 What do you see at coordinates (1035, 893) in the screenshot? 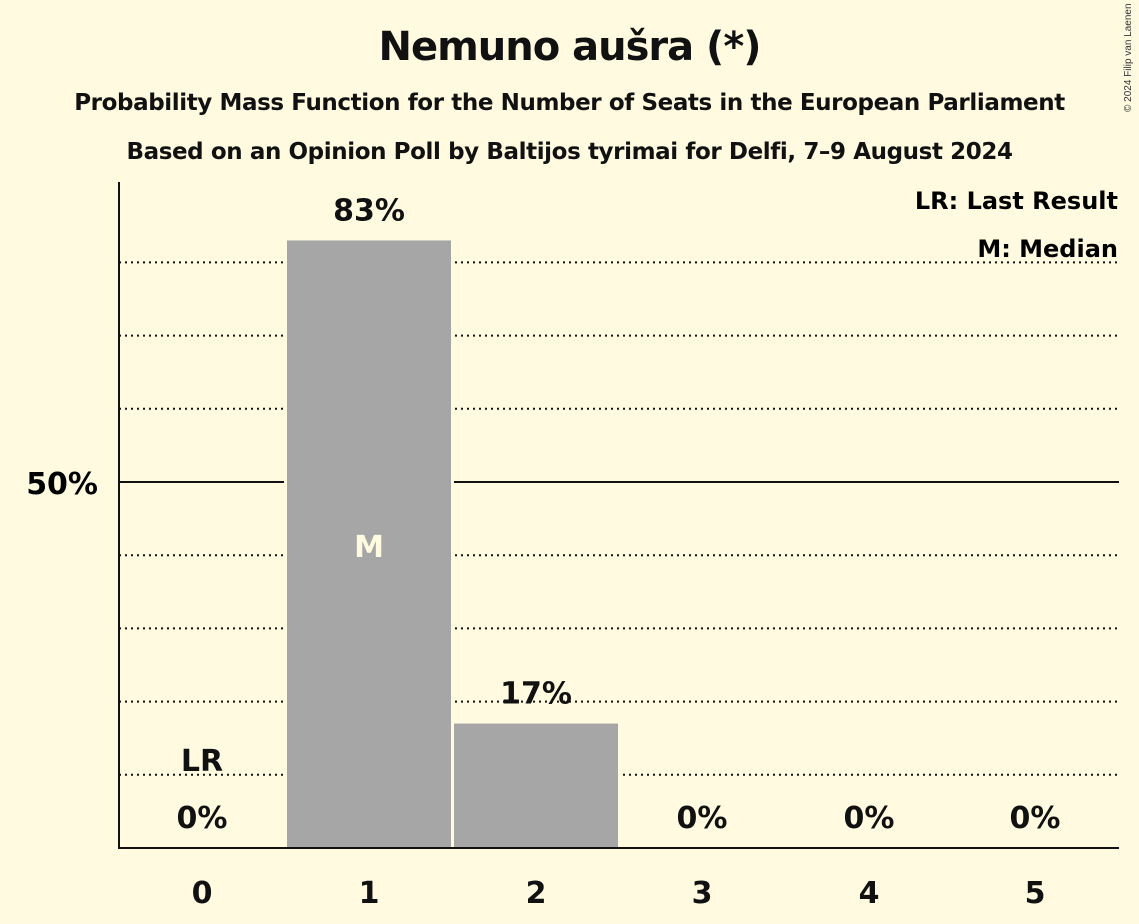
I see `x-tick-label: 5` at bounding box center [1035, 893].